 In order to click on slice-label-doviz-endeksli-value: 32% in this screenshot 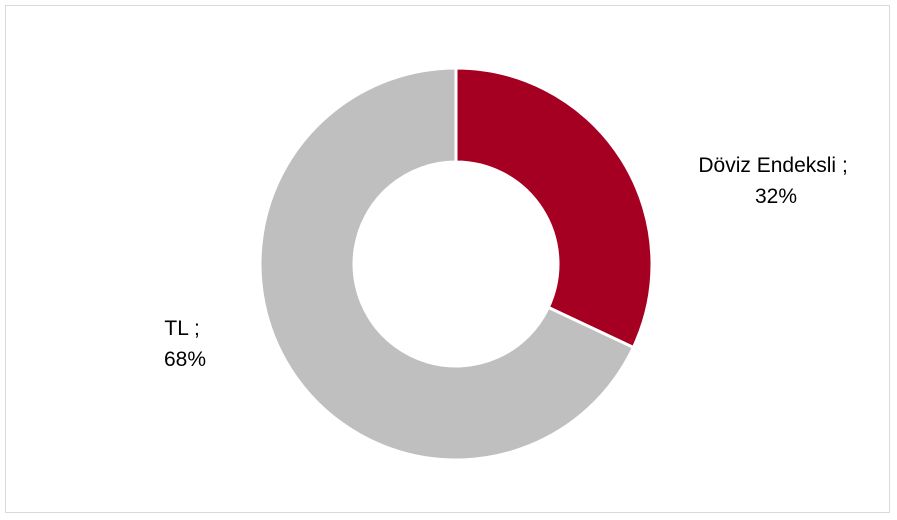, I will do `click(776, 196)`.